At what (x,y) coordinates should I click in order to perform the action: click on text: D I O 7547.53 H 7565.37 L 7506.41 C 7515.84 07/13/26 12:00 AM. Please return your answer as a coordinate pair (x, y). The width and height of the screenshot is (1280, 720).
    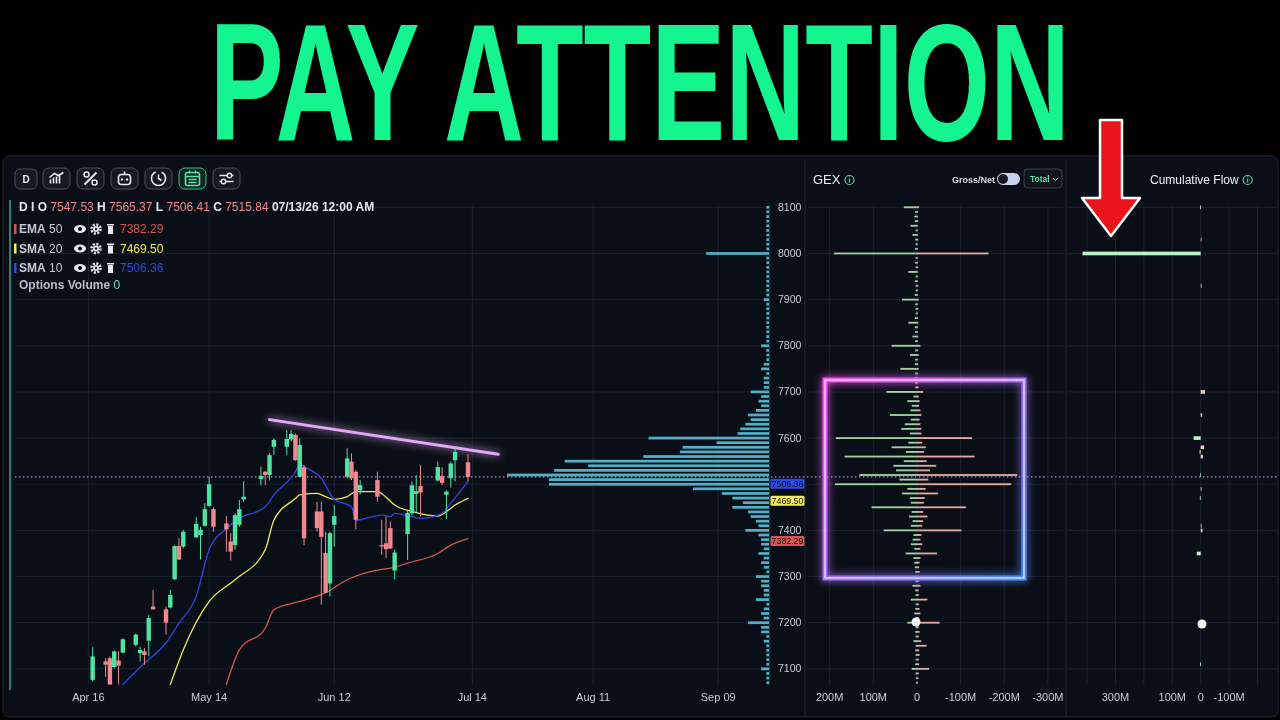
    Looking at the image, I should click on (197, 207).